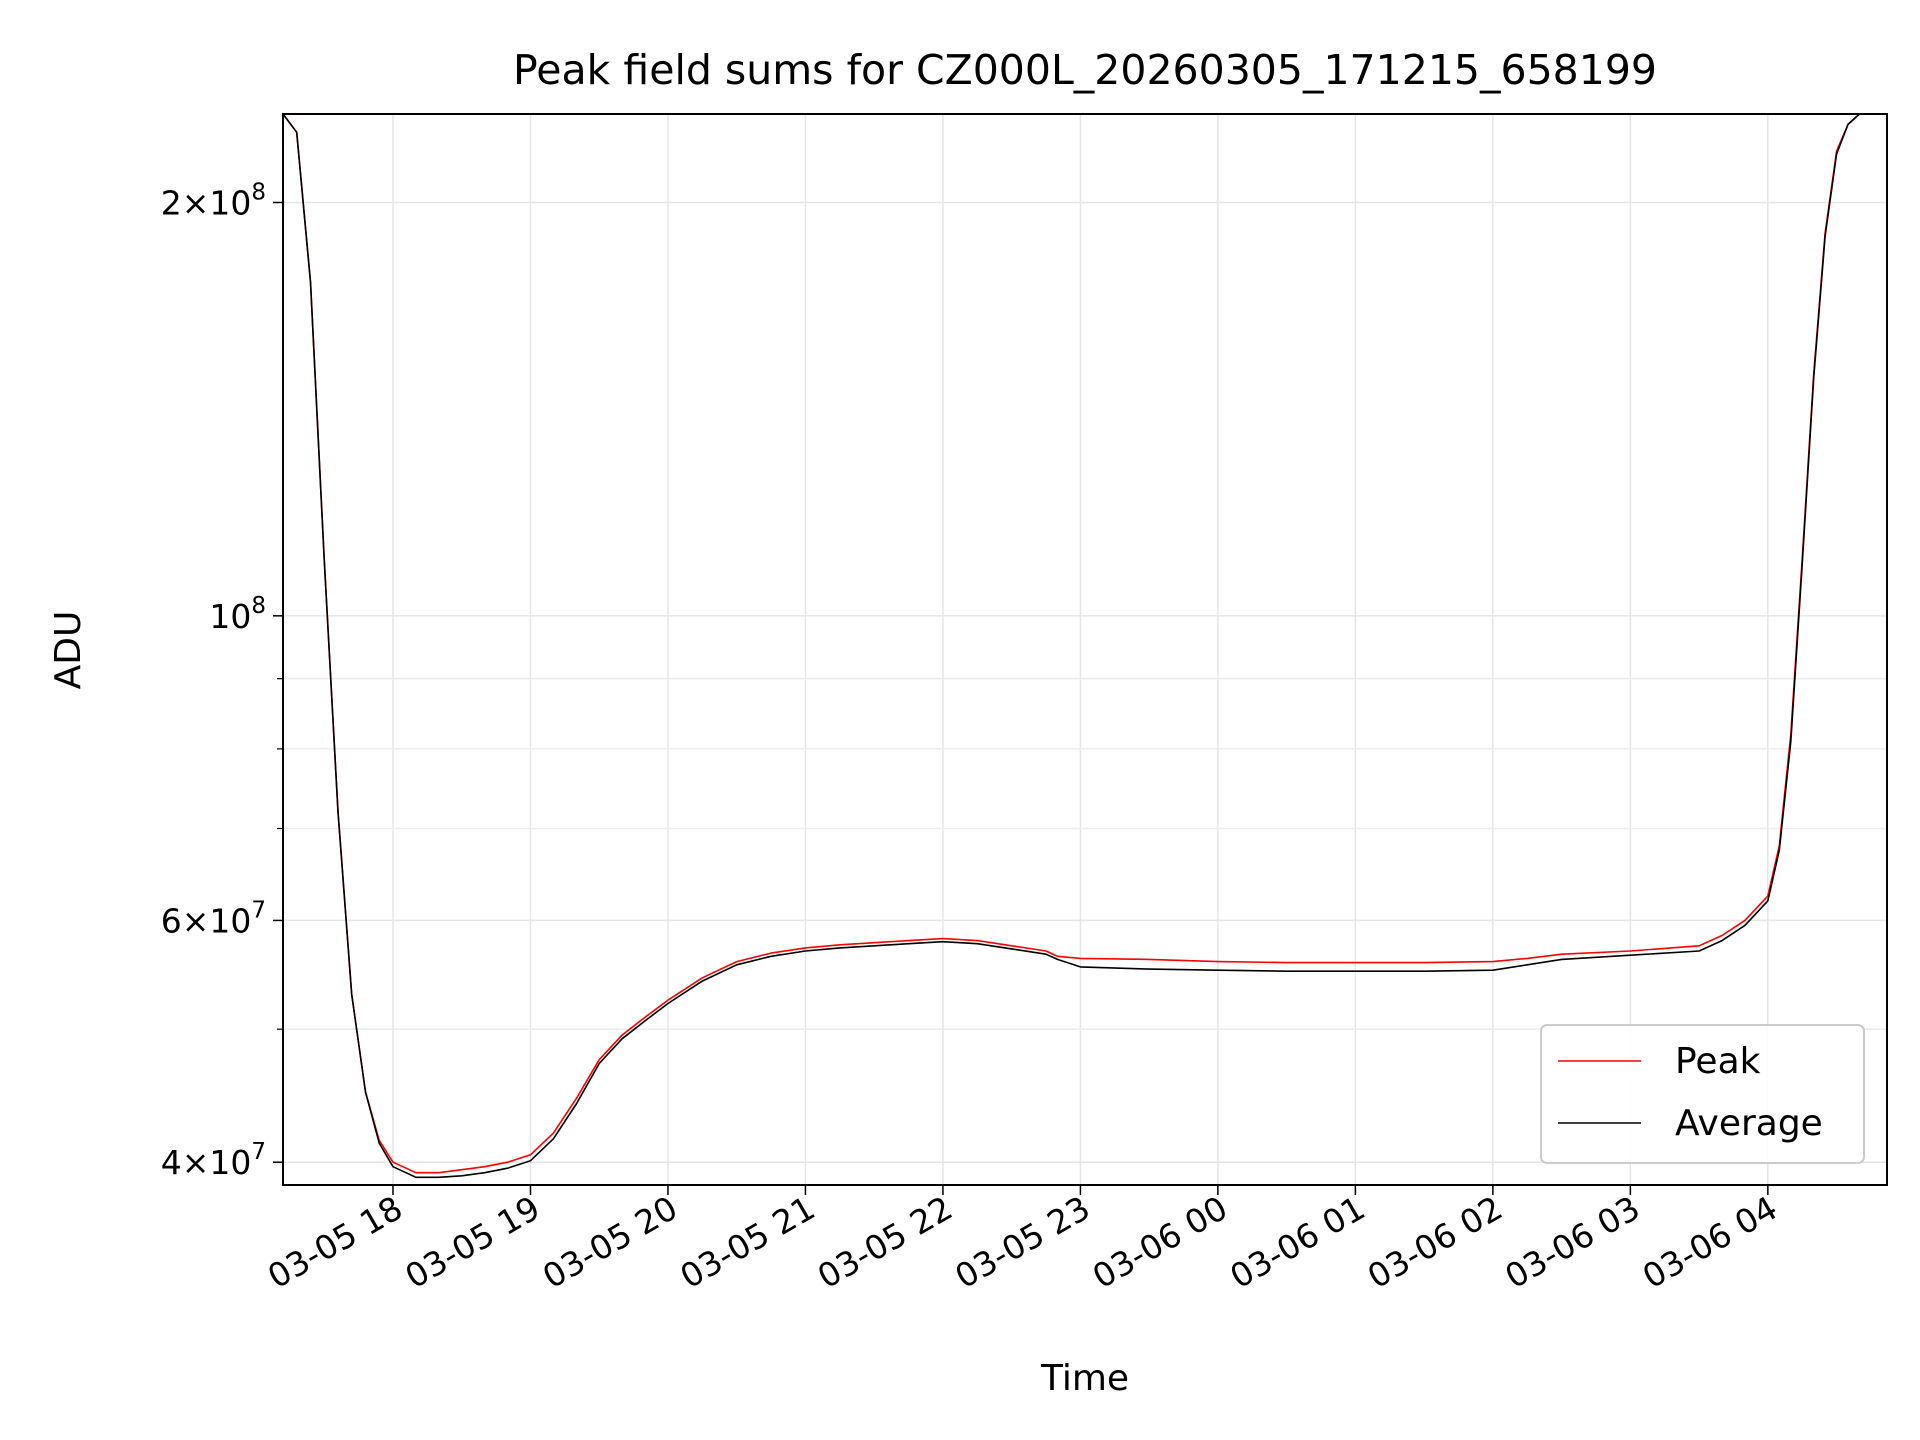  I want to click on x-tick-label: 03-05 21, so click(747, 1242).